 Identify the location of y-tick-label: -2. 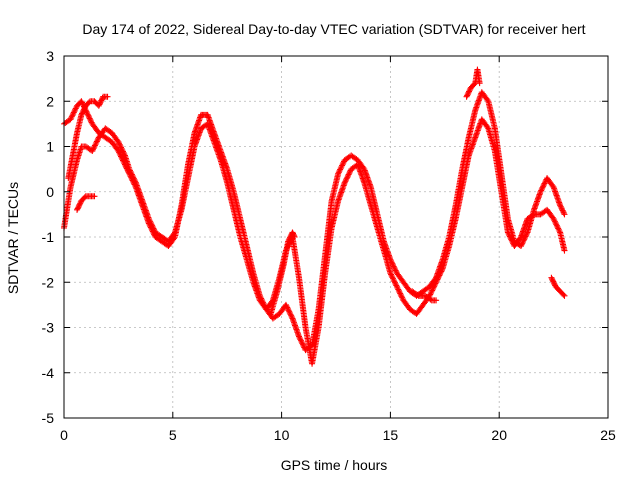
(48, 282).